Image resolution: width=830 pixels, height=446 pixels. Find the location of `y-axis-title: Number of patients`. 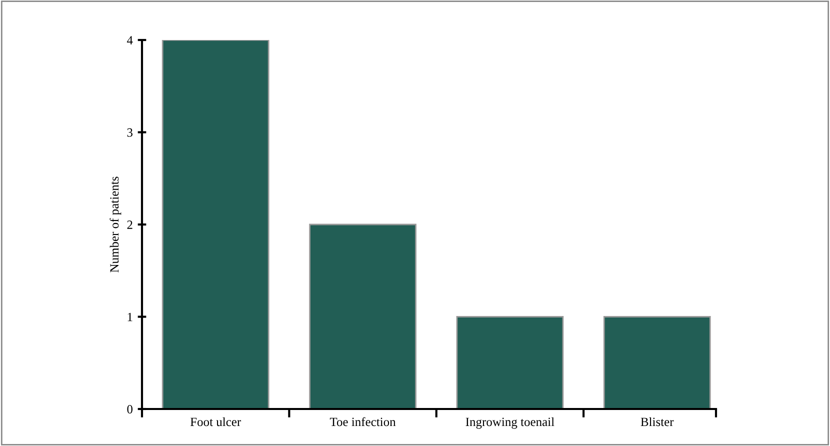

y-axis-title: Number of patients is located at coordinates (116, 224).